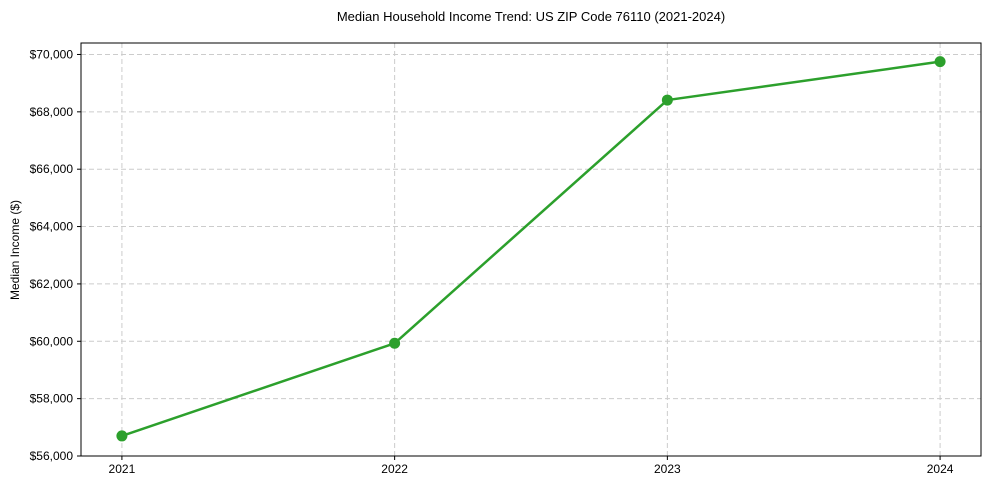  I want to click on y-tick-label: $70,000, so click(52, 54).